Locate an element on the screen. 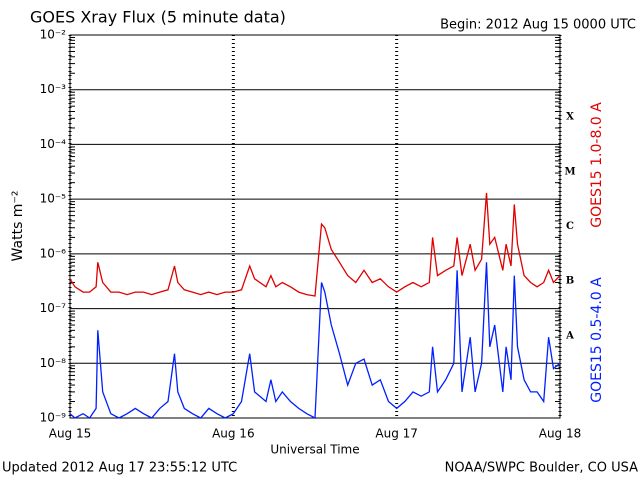  x-tick-label: Aug 16 is located at coordinates (233, 434).